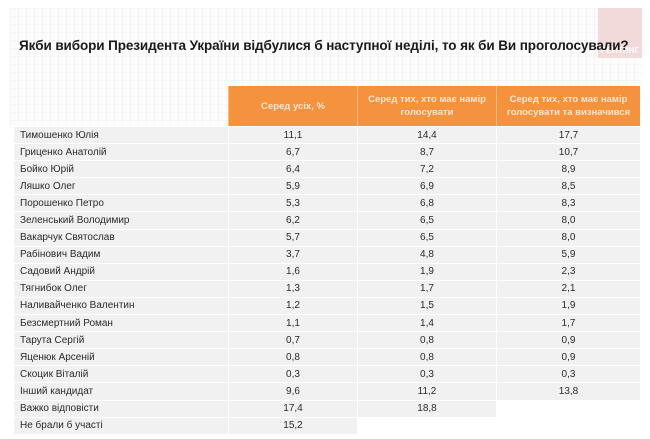  Describe the element at coordinates (568, 203) in the screenshot. I see `value-decided: 8,3` at that location.